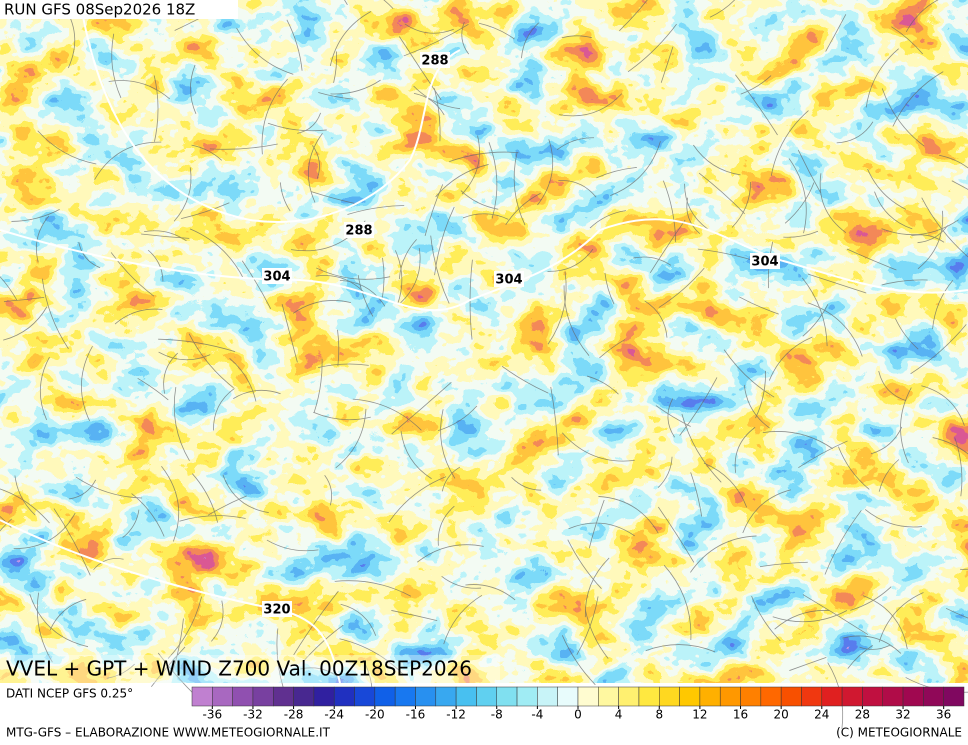 The image size is (968, 745). What do you see at coordinates (334, 715) in the screenshot?
I see `tick-label: -24` at bounding box center [334, 715].